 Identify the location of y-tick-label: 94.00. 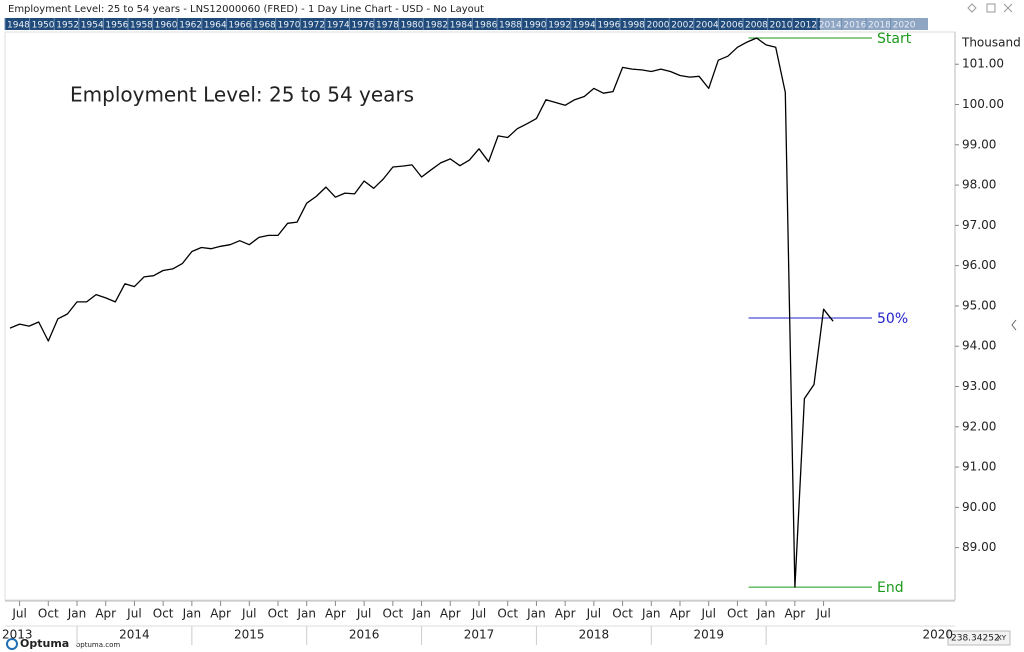
(979, 346).